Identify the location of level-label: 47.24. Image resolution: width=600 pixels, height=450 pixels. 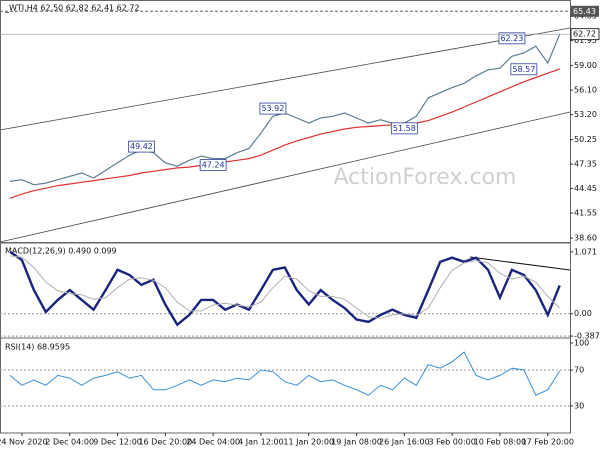
(213, 165).